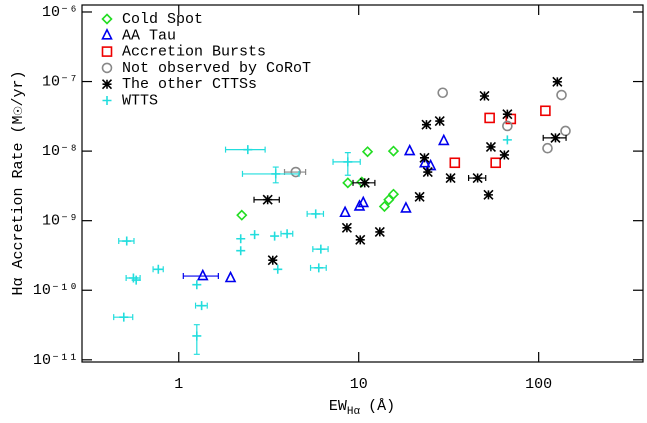  I want to click on x-tick-label: 1, so click(178, 384).